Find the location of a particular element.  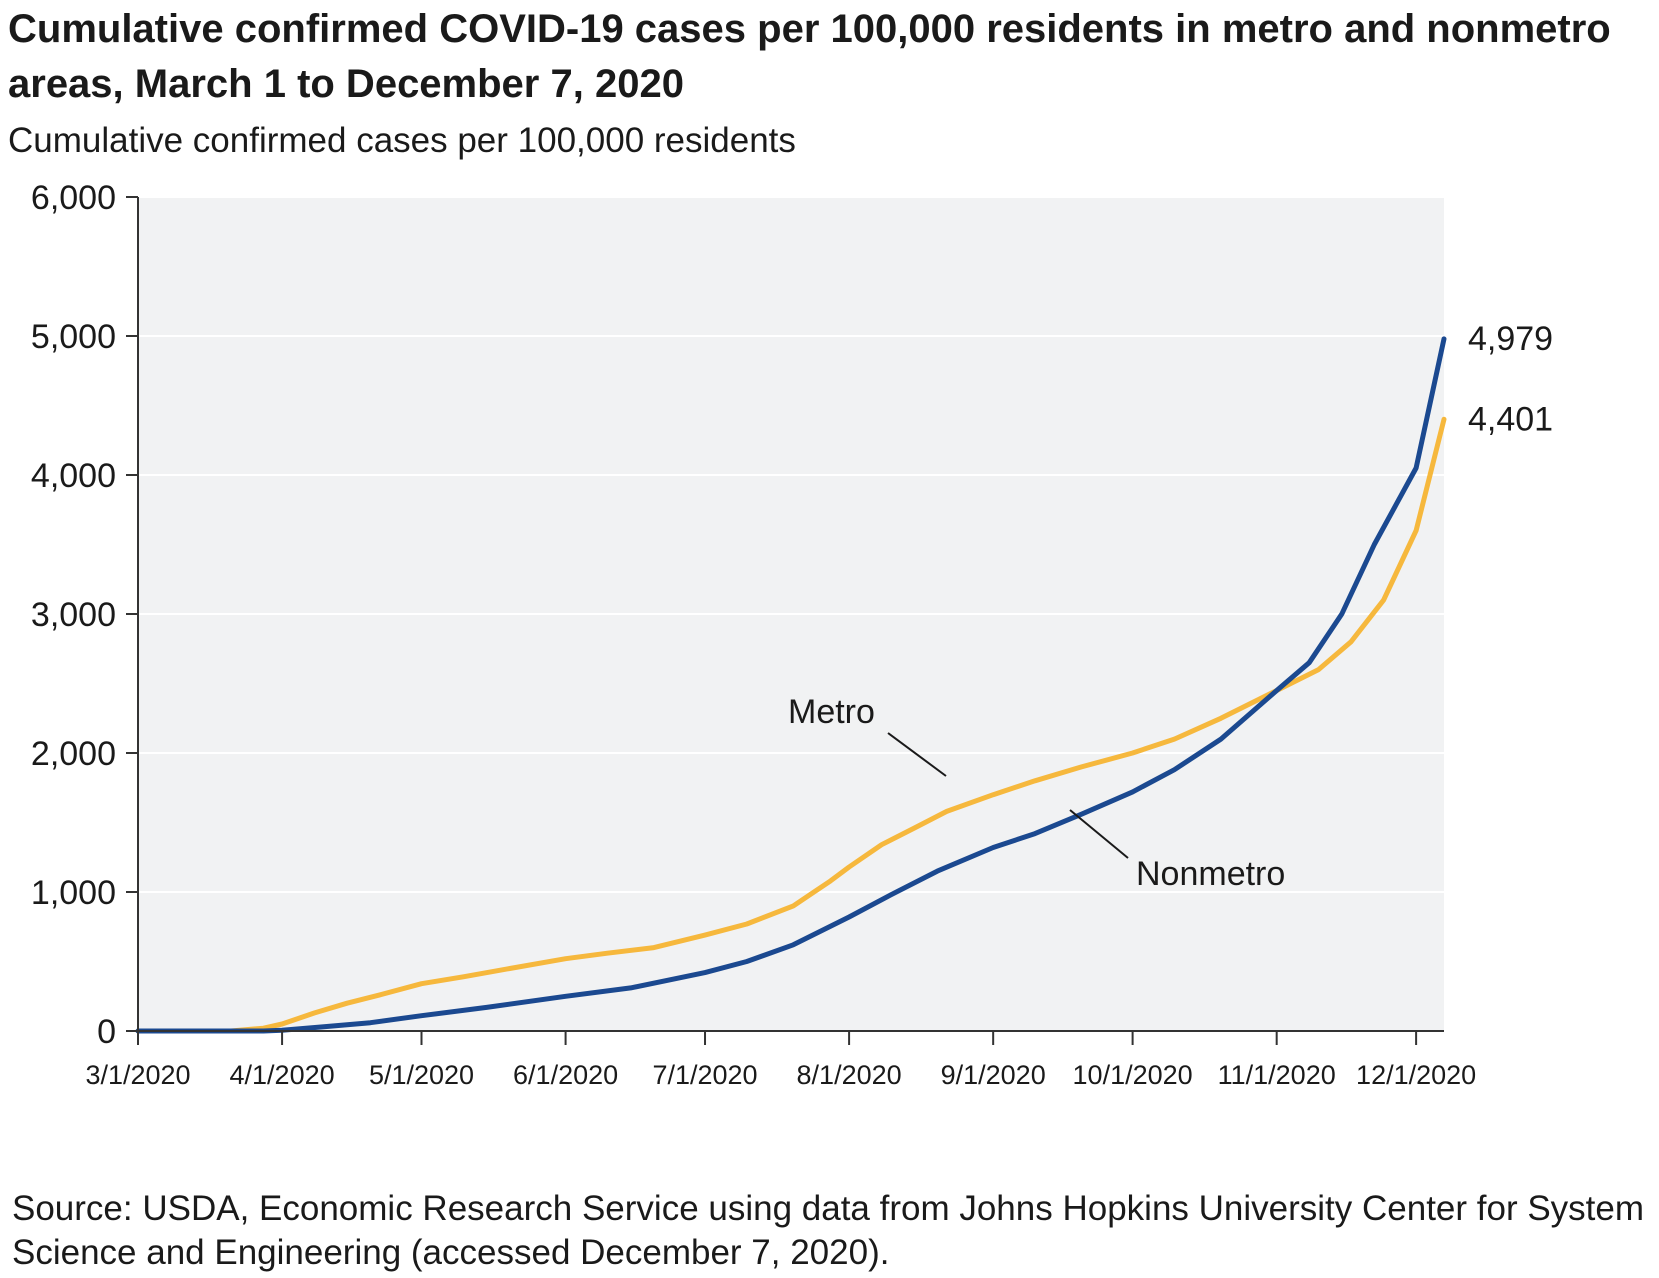

x-tick-label: 12/1/2020 is located at coordinates (1416, 1075).